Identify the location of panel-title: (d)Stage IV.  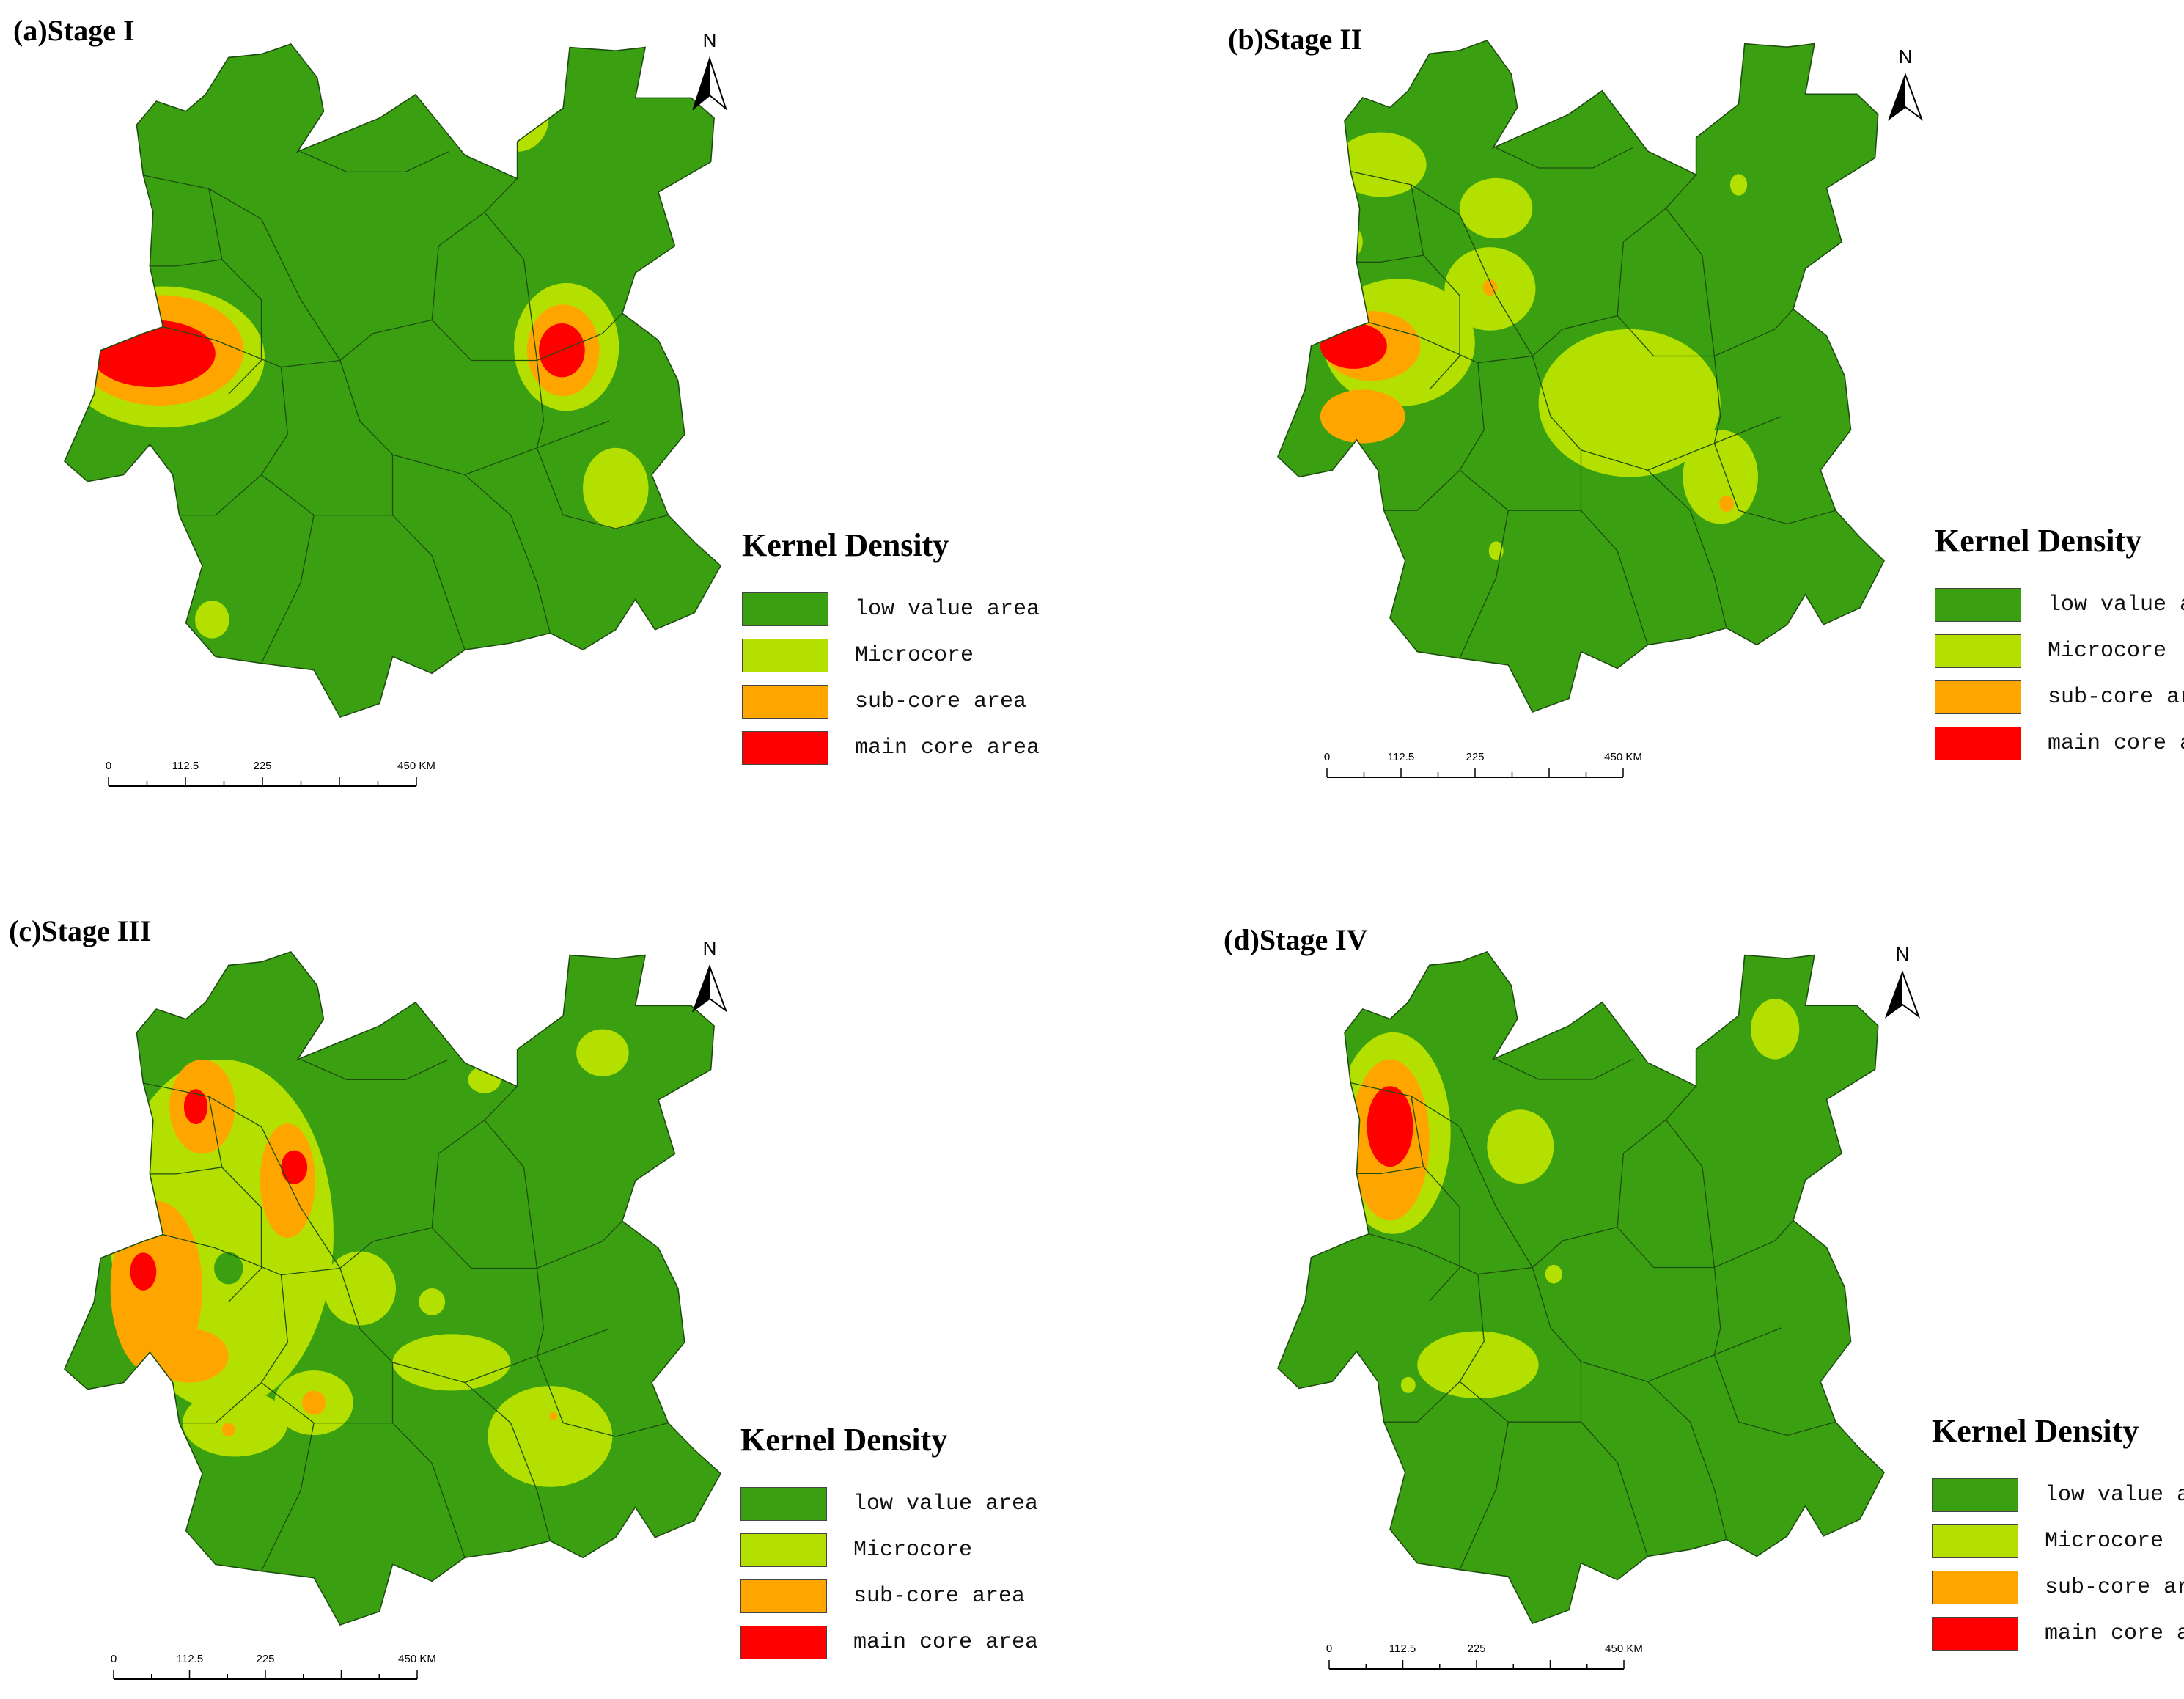
(1296, 939).